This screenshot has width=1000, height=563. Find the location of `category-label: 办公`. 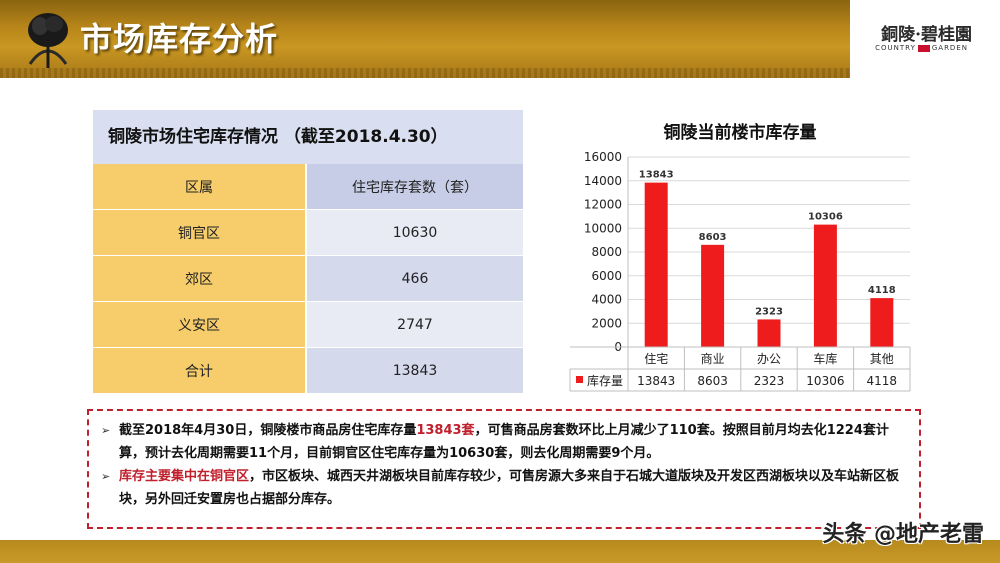

category-label: 办公 is located at coordinates (769, 358).